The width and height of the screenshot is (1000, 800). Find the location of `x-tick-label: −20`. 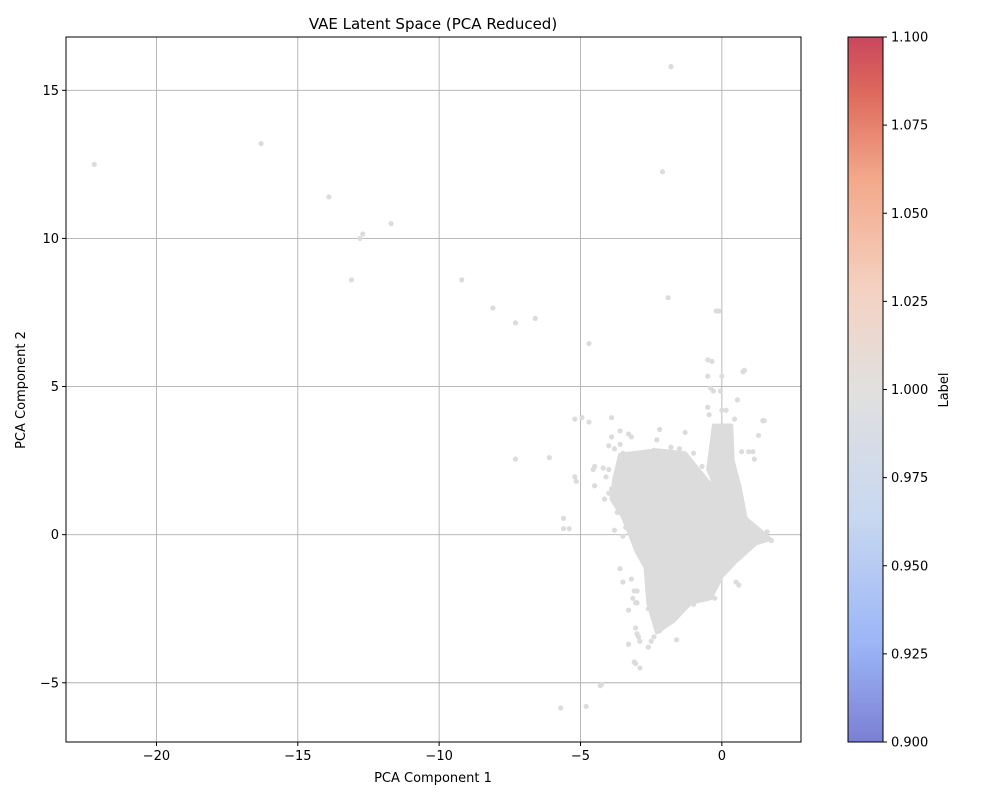

x-tick-label: −20 is located at coordinates (156, 756).